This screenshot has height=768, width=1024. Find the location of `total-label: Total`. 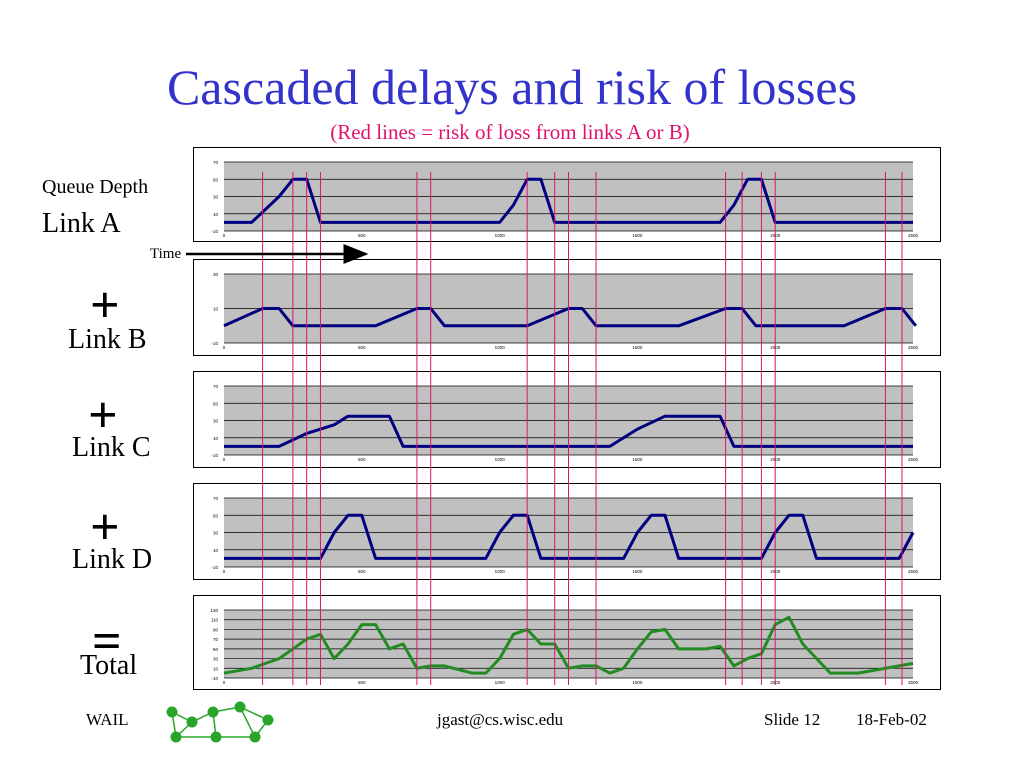

total-label: Total is located at coordinates (109, 665).